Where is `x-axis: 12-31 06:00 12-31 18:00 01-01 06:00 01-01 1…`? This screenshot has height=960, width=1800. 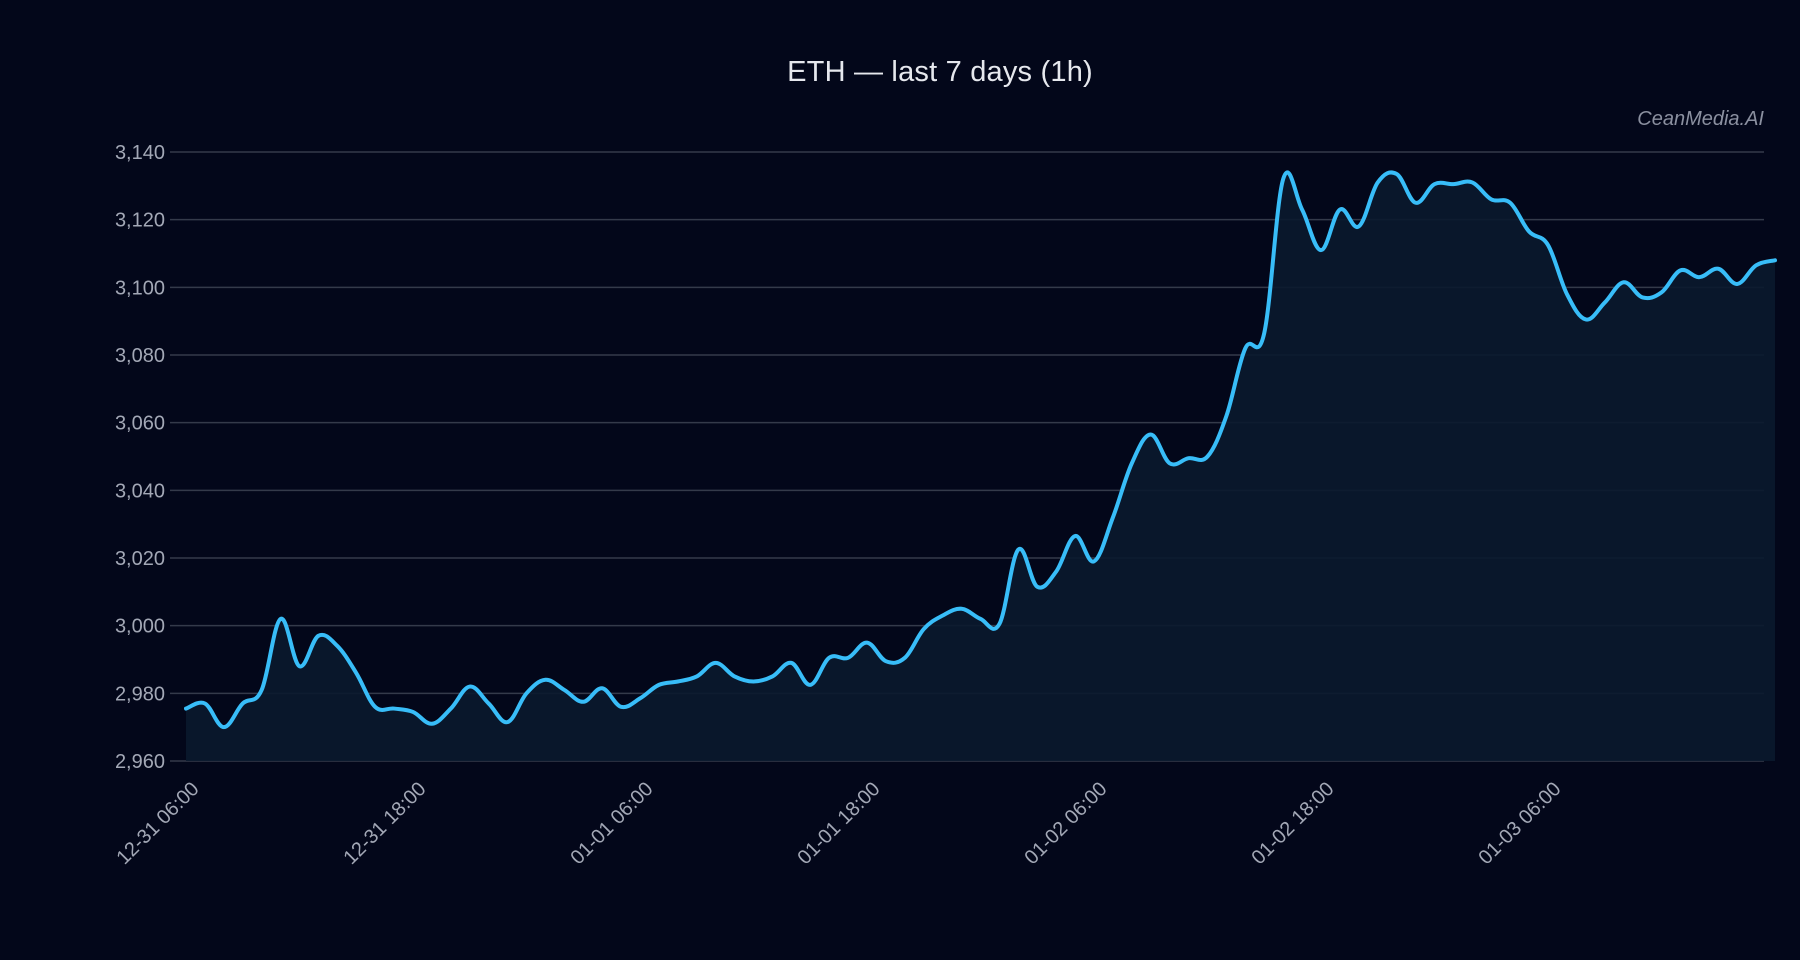
x-axis: 12-31 06:00 12-31 18:00 01-01 06:00 01-01 1… is located at coordinates (838, 823).